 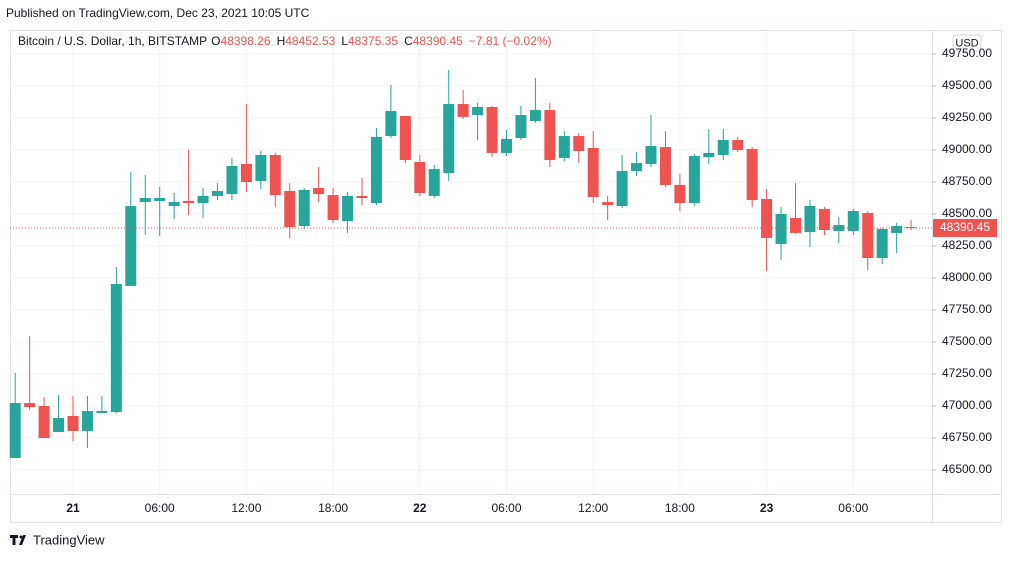 What do you see at coordinates (967, 149) in the screenshot?
I see `y-tick-label: 49000.00` at bounding box center [967, 149].